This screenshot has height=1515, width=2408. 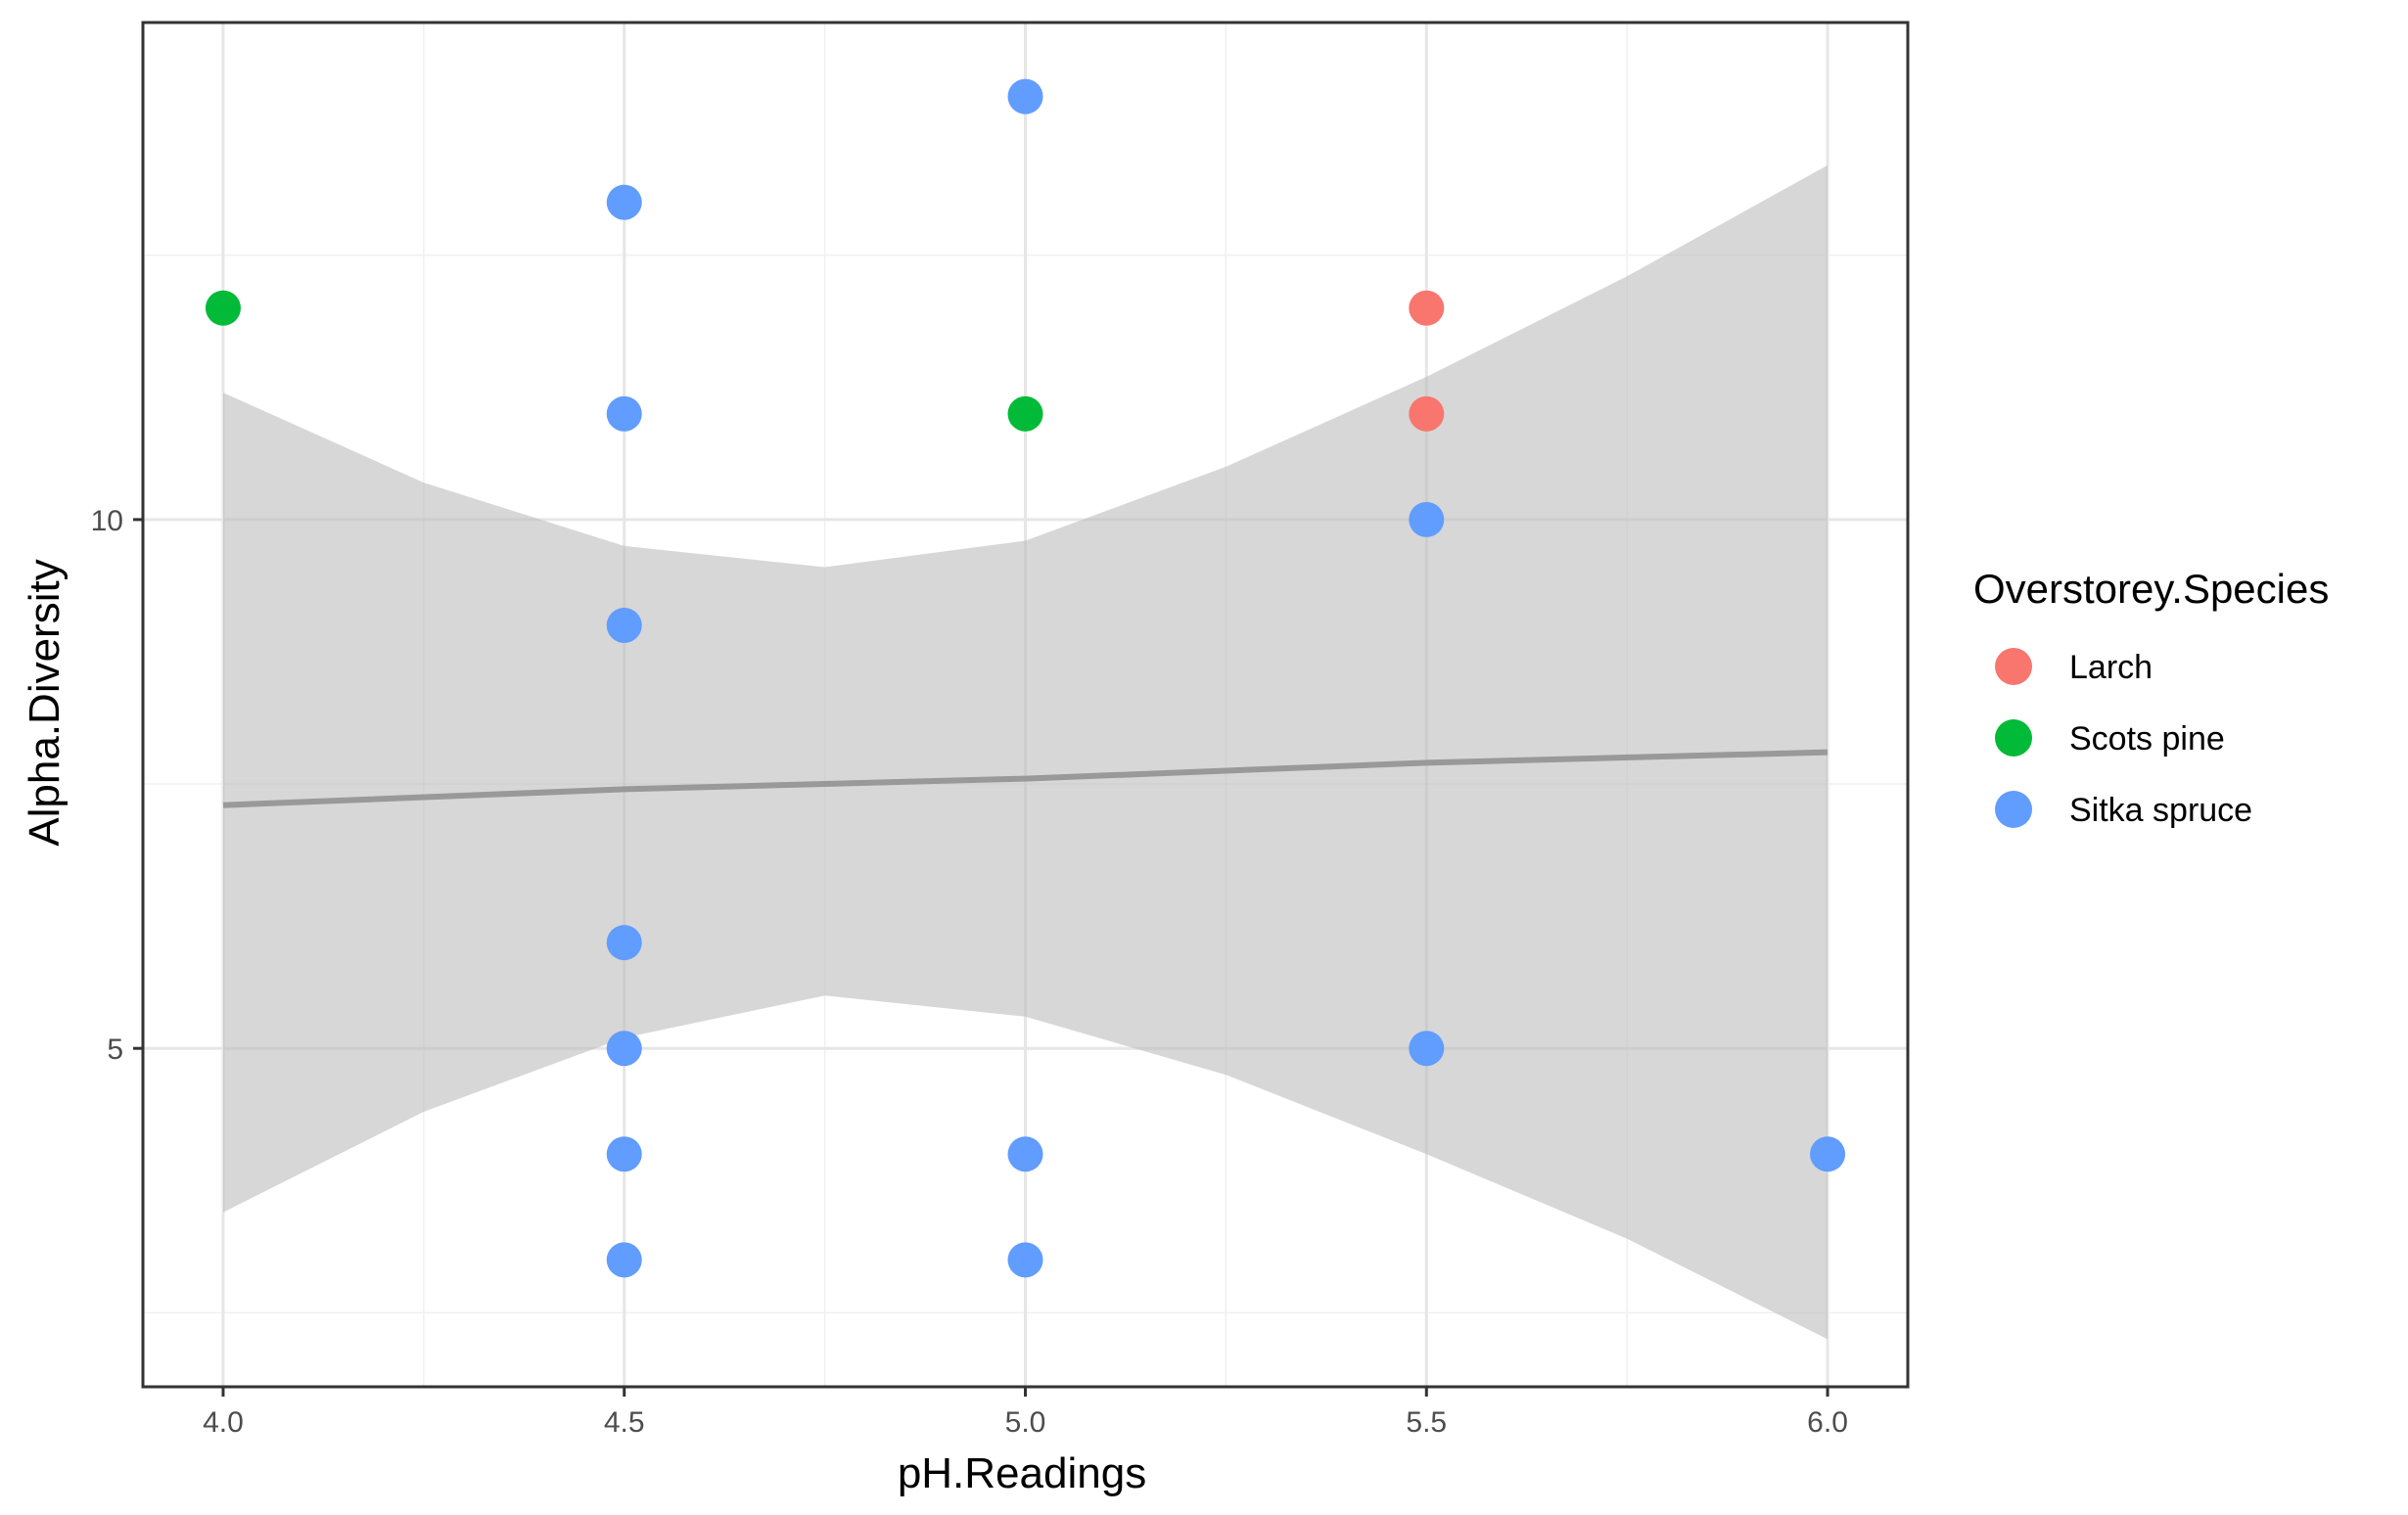 I want to click on y-axis-title: Alpha.Diversity, so click(x=45, y=702).